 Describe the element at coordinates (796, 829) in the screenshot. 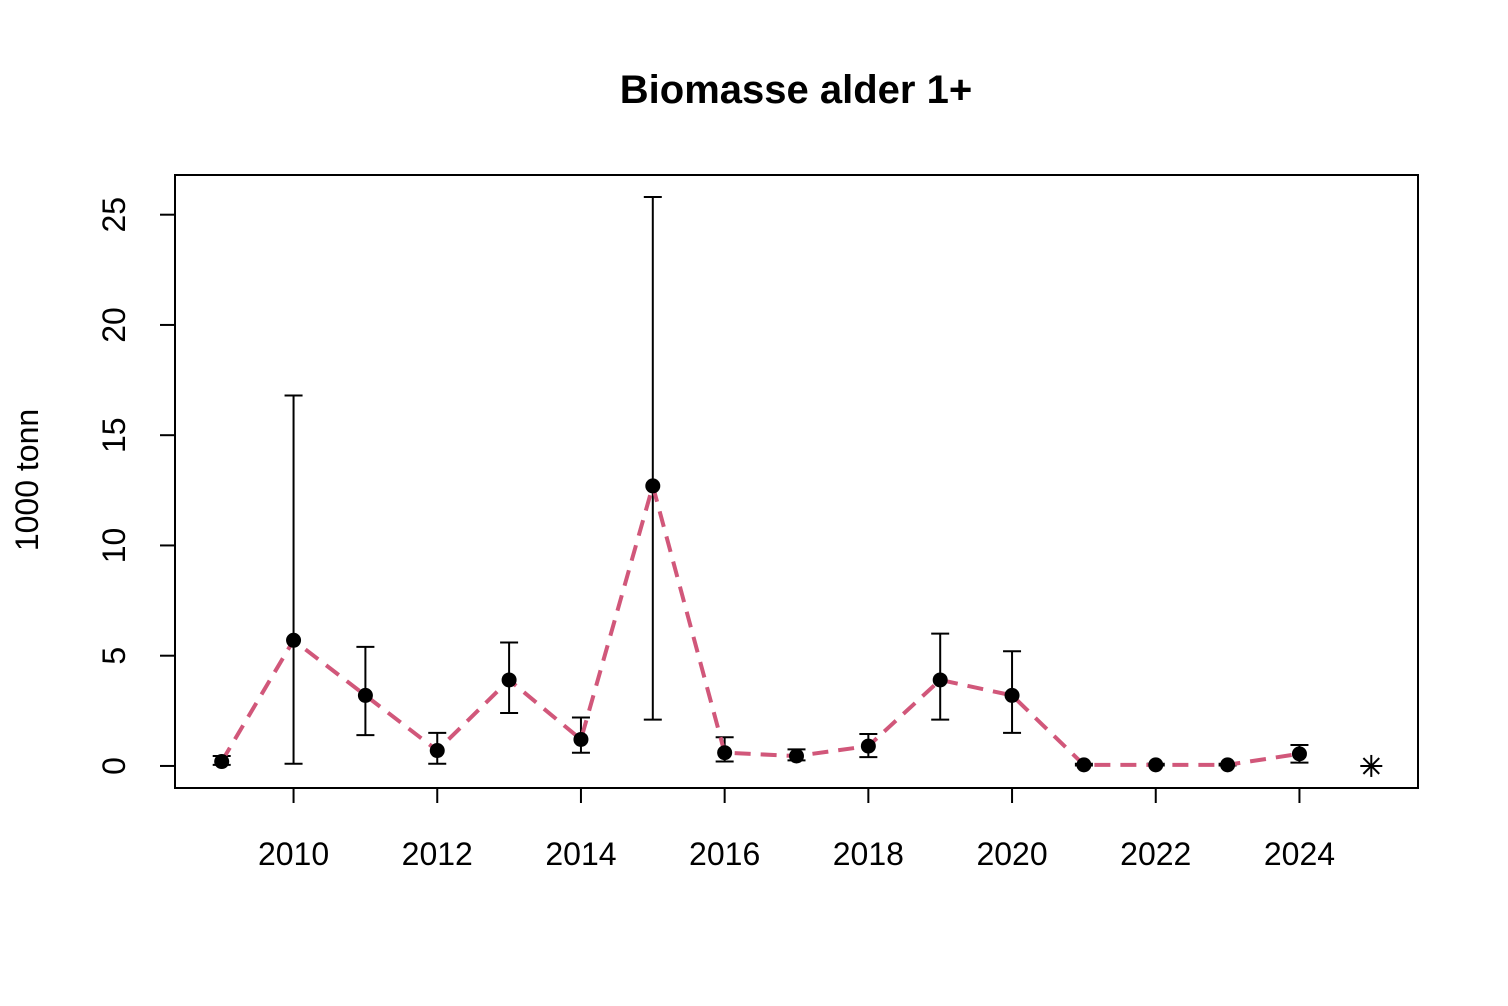

I see `x-axis: 2010 2012 2014 2016 2018 2020 2022 2024` at that location.